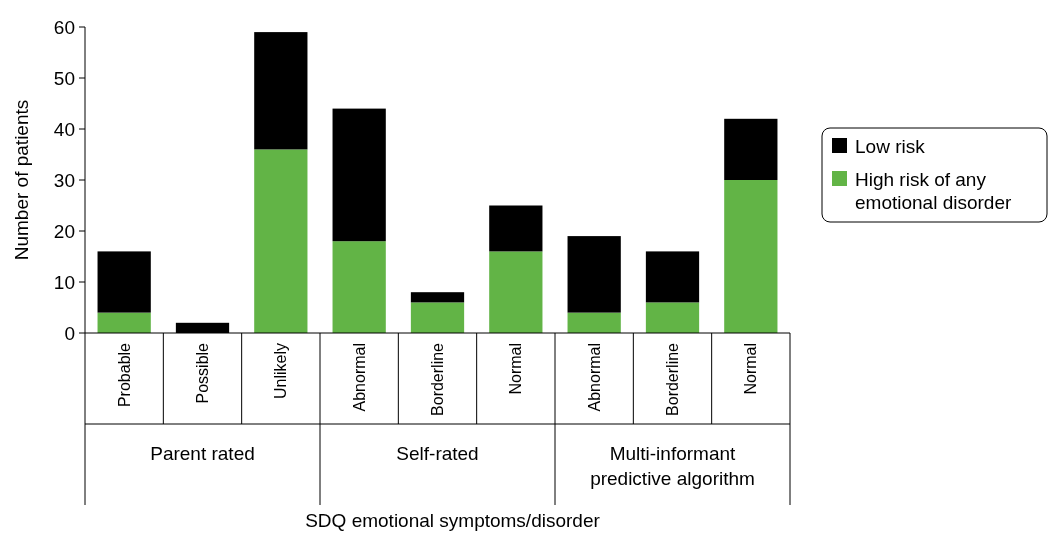  Describe the element at coordinates (437, 453) in the screenshot. I see `text: Self-rated` at that location.